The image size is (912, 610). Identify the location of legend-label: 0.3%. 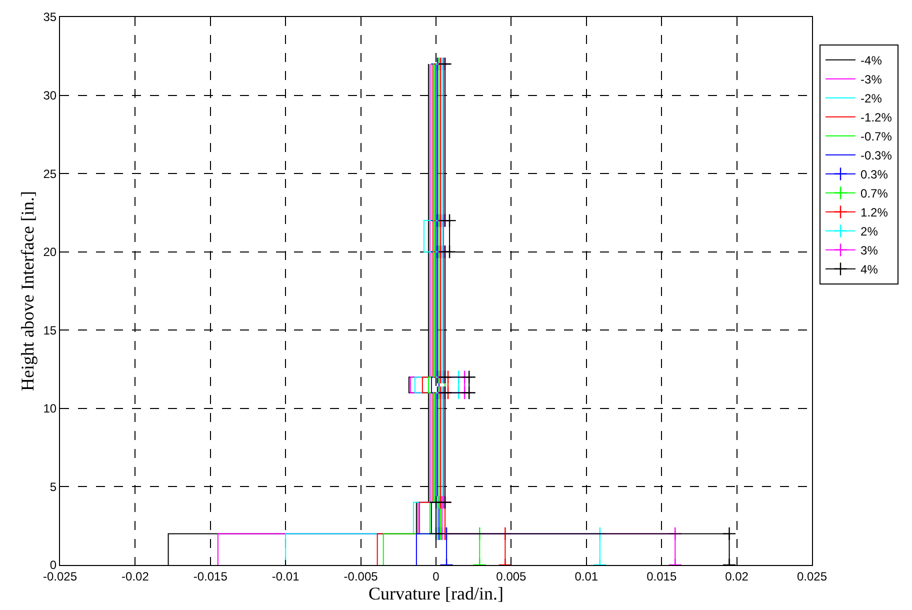
(874, 175).